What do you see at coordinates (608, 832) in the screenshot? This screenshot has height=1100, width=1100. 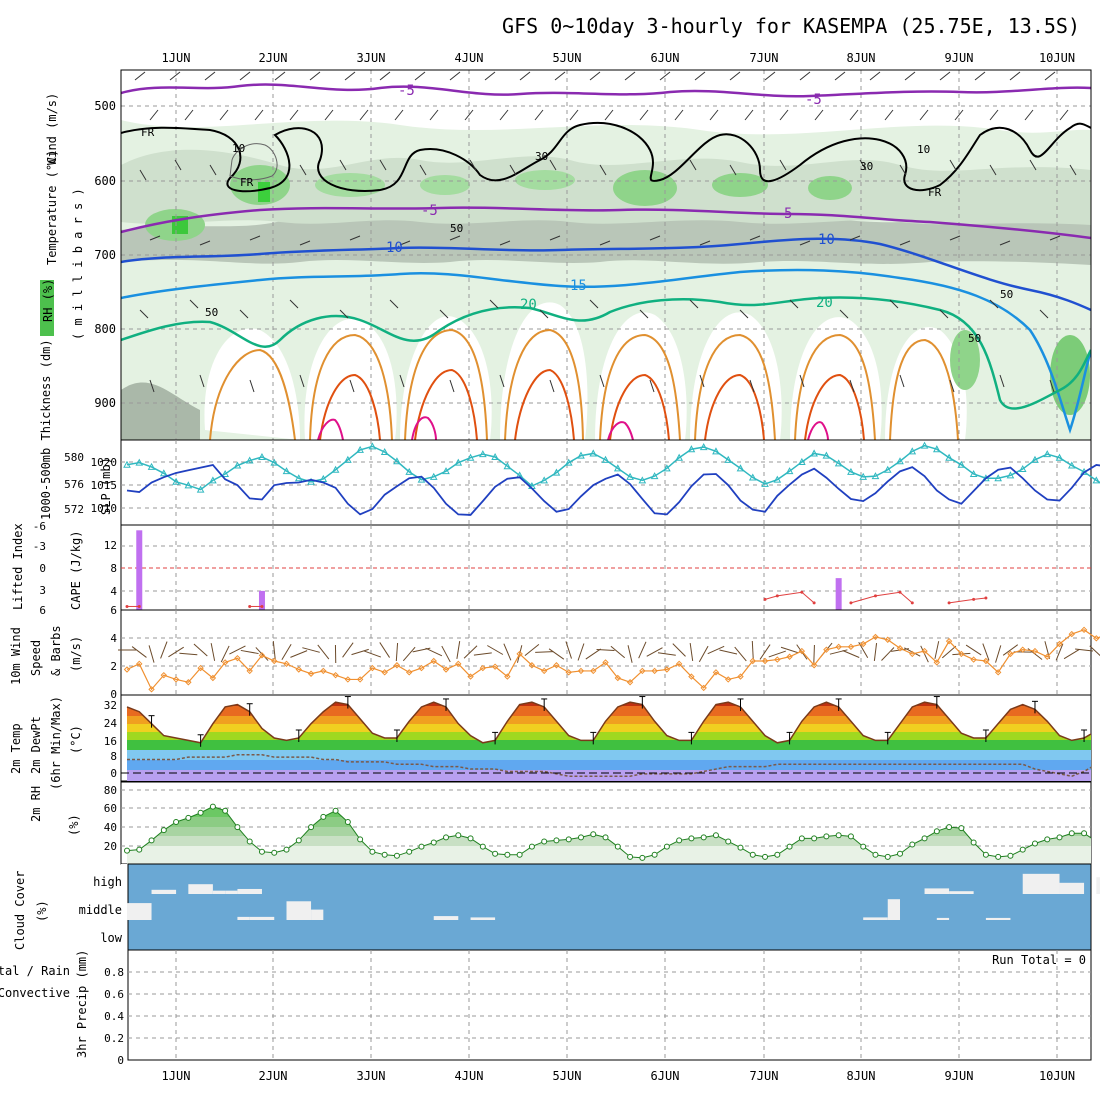 I see `rh2m-line` at bounding box center [608, 832].